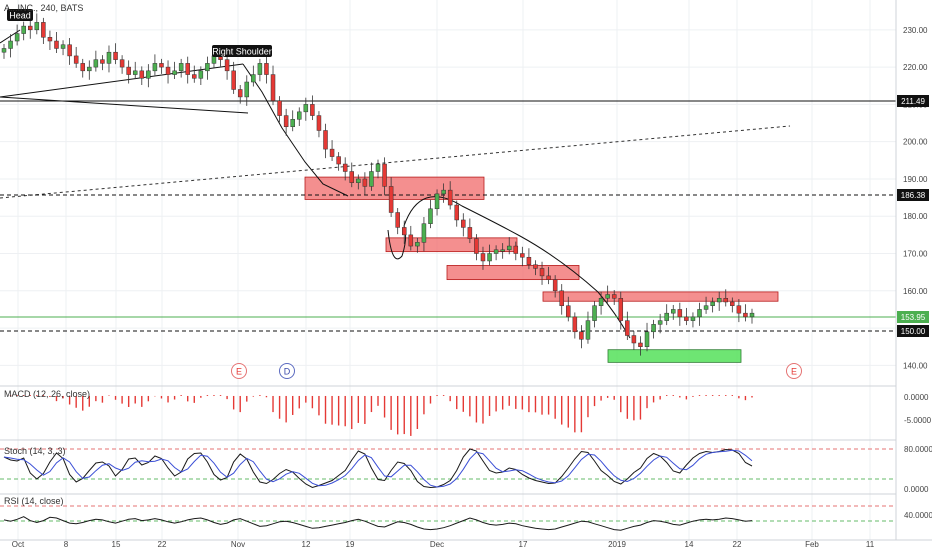 The height and width of the screenshot is (555, 932). Describe the element at coordinates (239, 371) in the screenshot. I see `earnings-marker-1: E` at that location.